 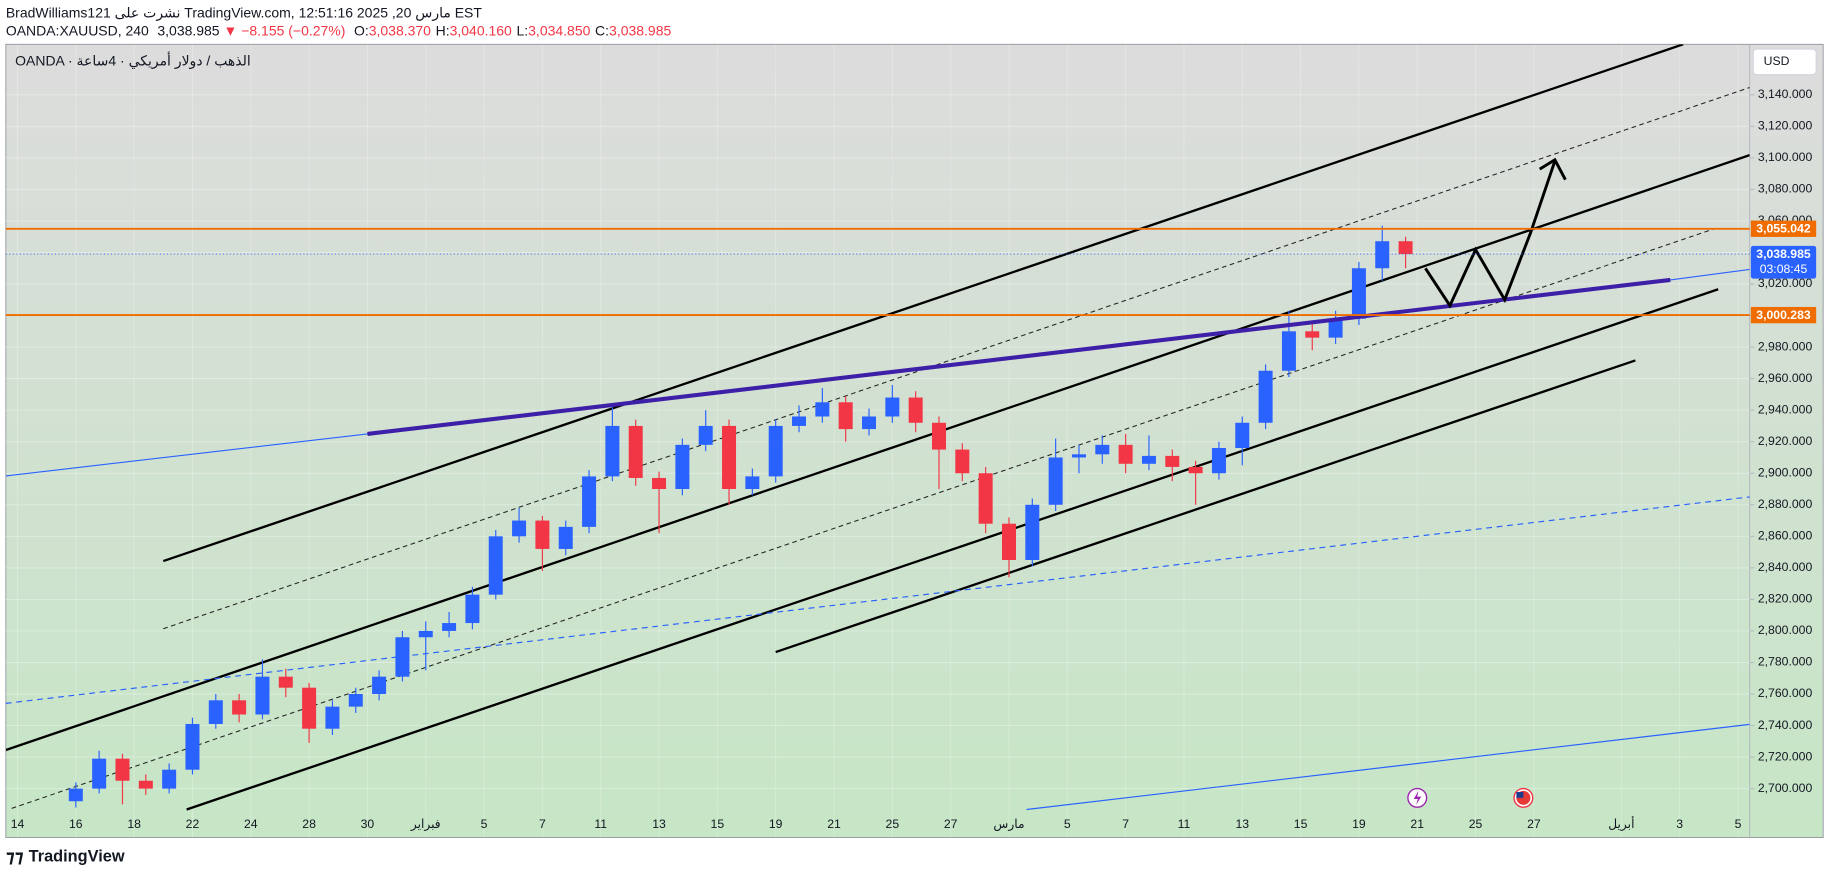 What do you see at coordinates (400, 30) in the screenshot?
I see `ohlc-value: 3,038.370` at bounding box center [400, 30].